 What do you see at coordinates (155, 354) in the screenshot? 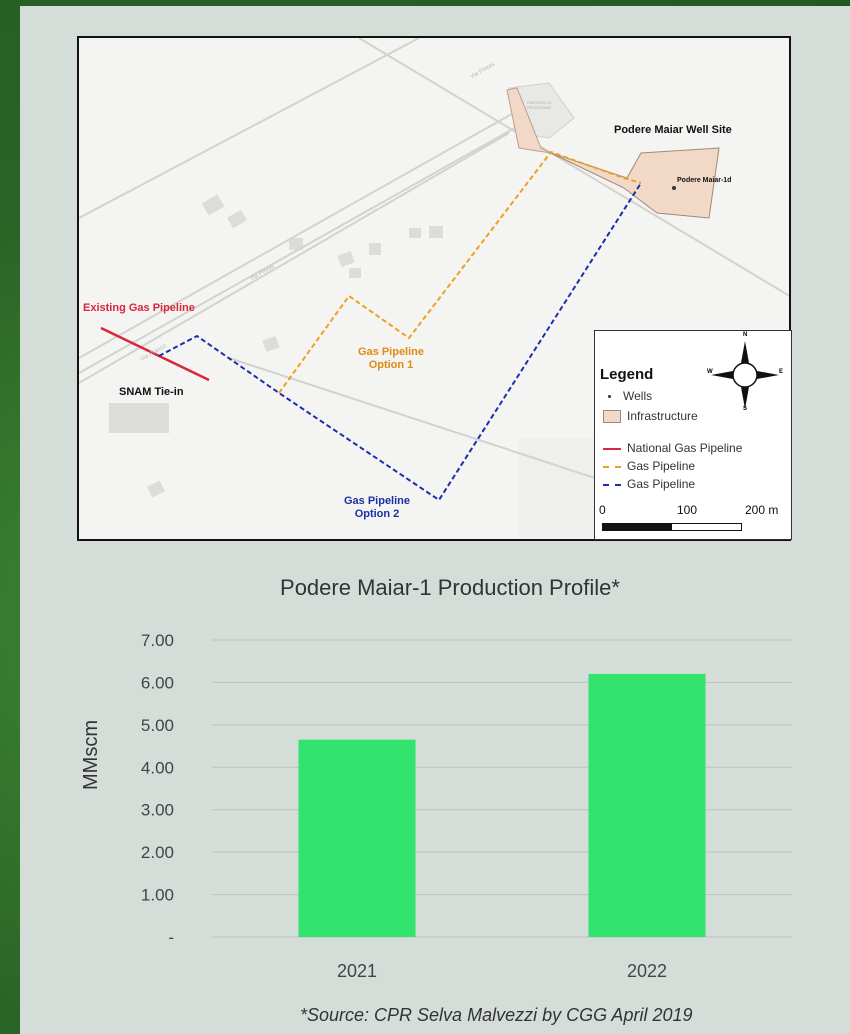
I see `national-gas-pipeline` at bounding box center [155, 354].